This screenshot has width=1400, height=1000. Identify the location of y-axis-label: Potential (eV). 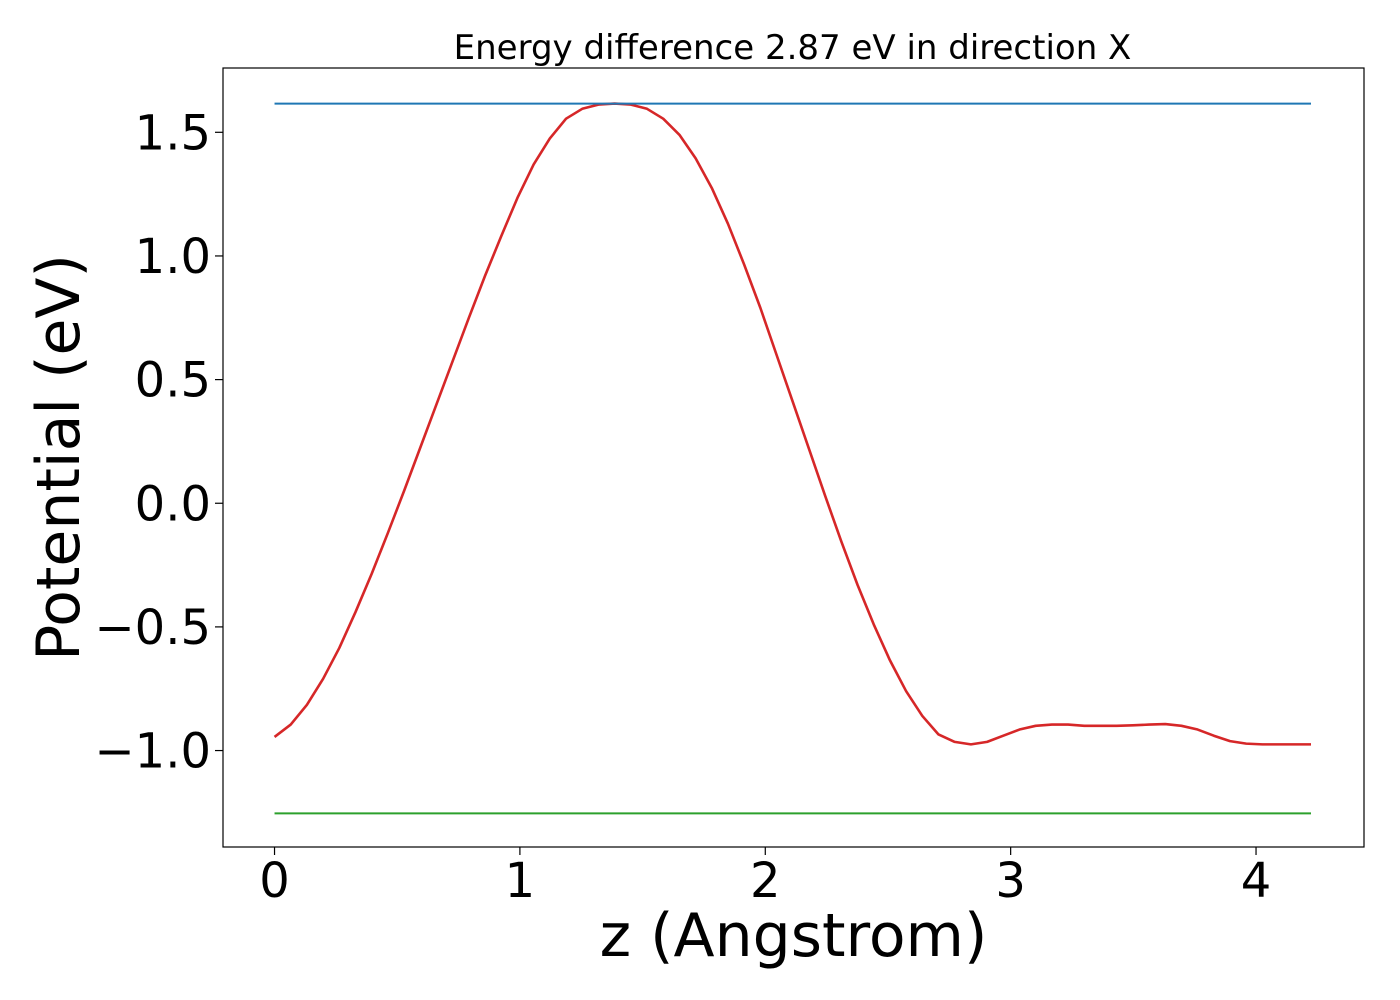
(59, 457).